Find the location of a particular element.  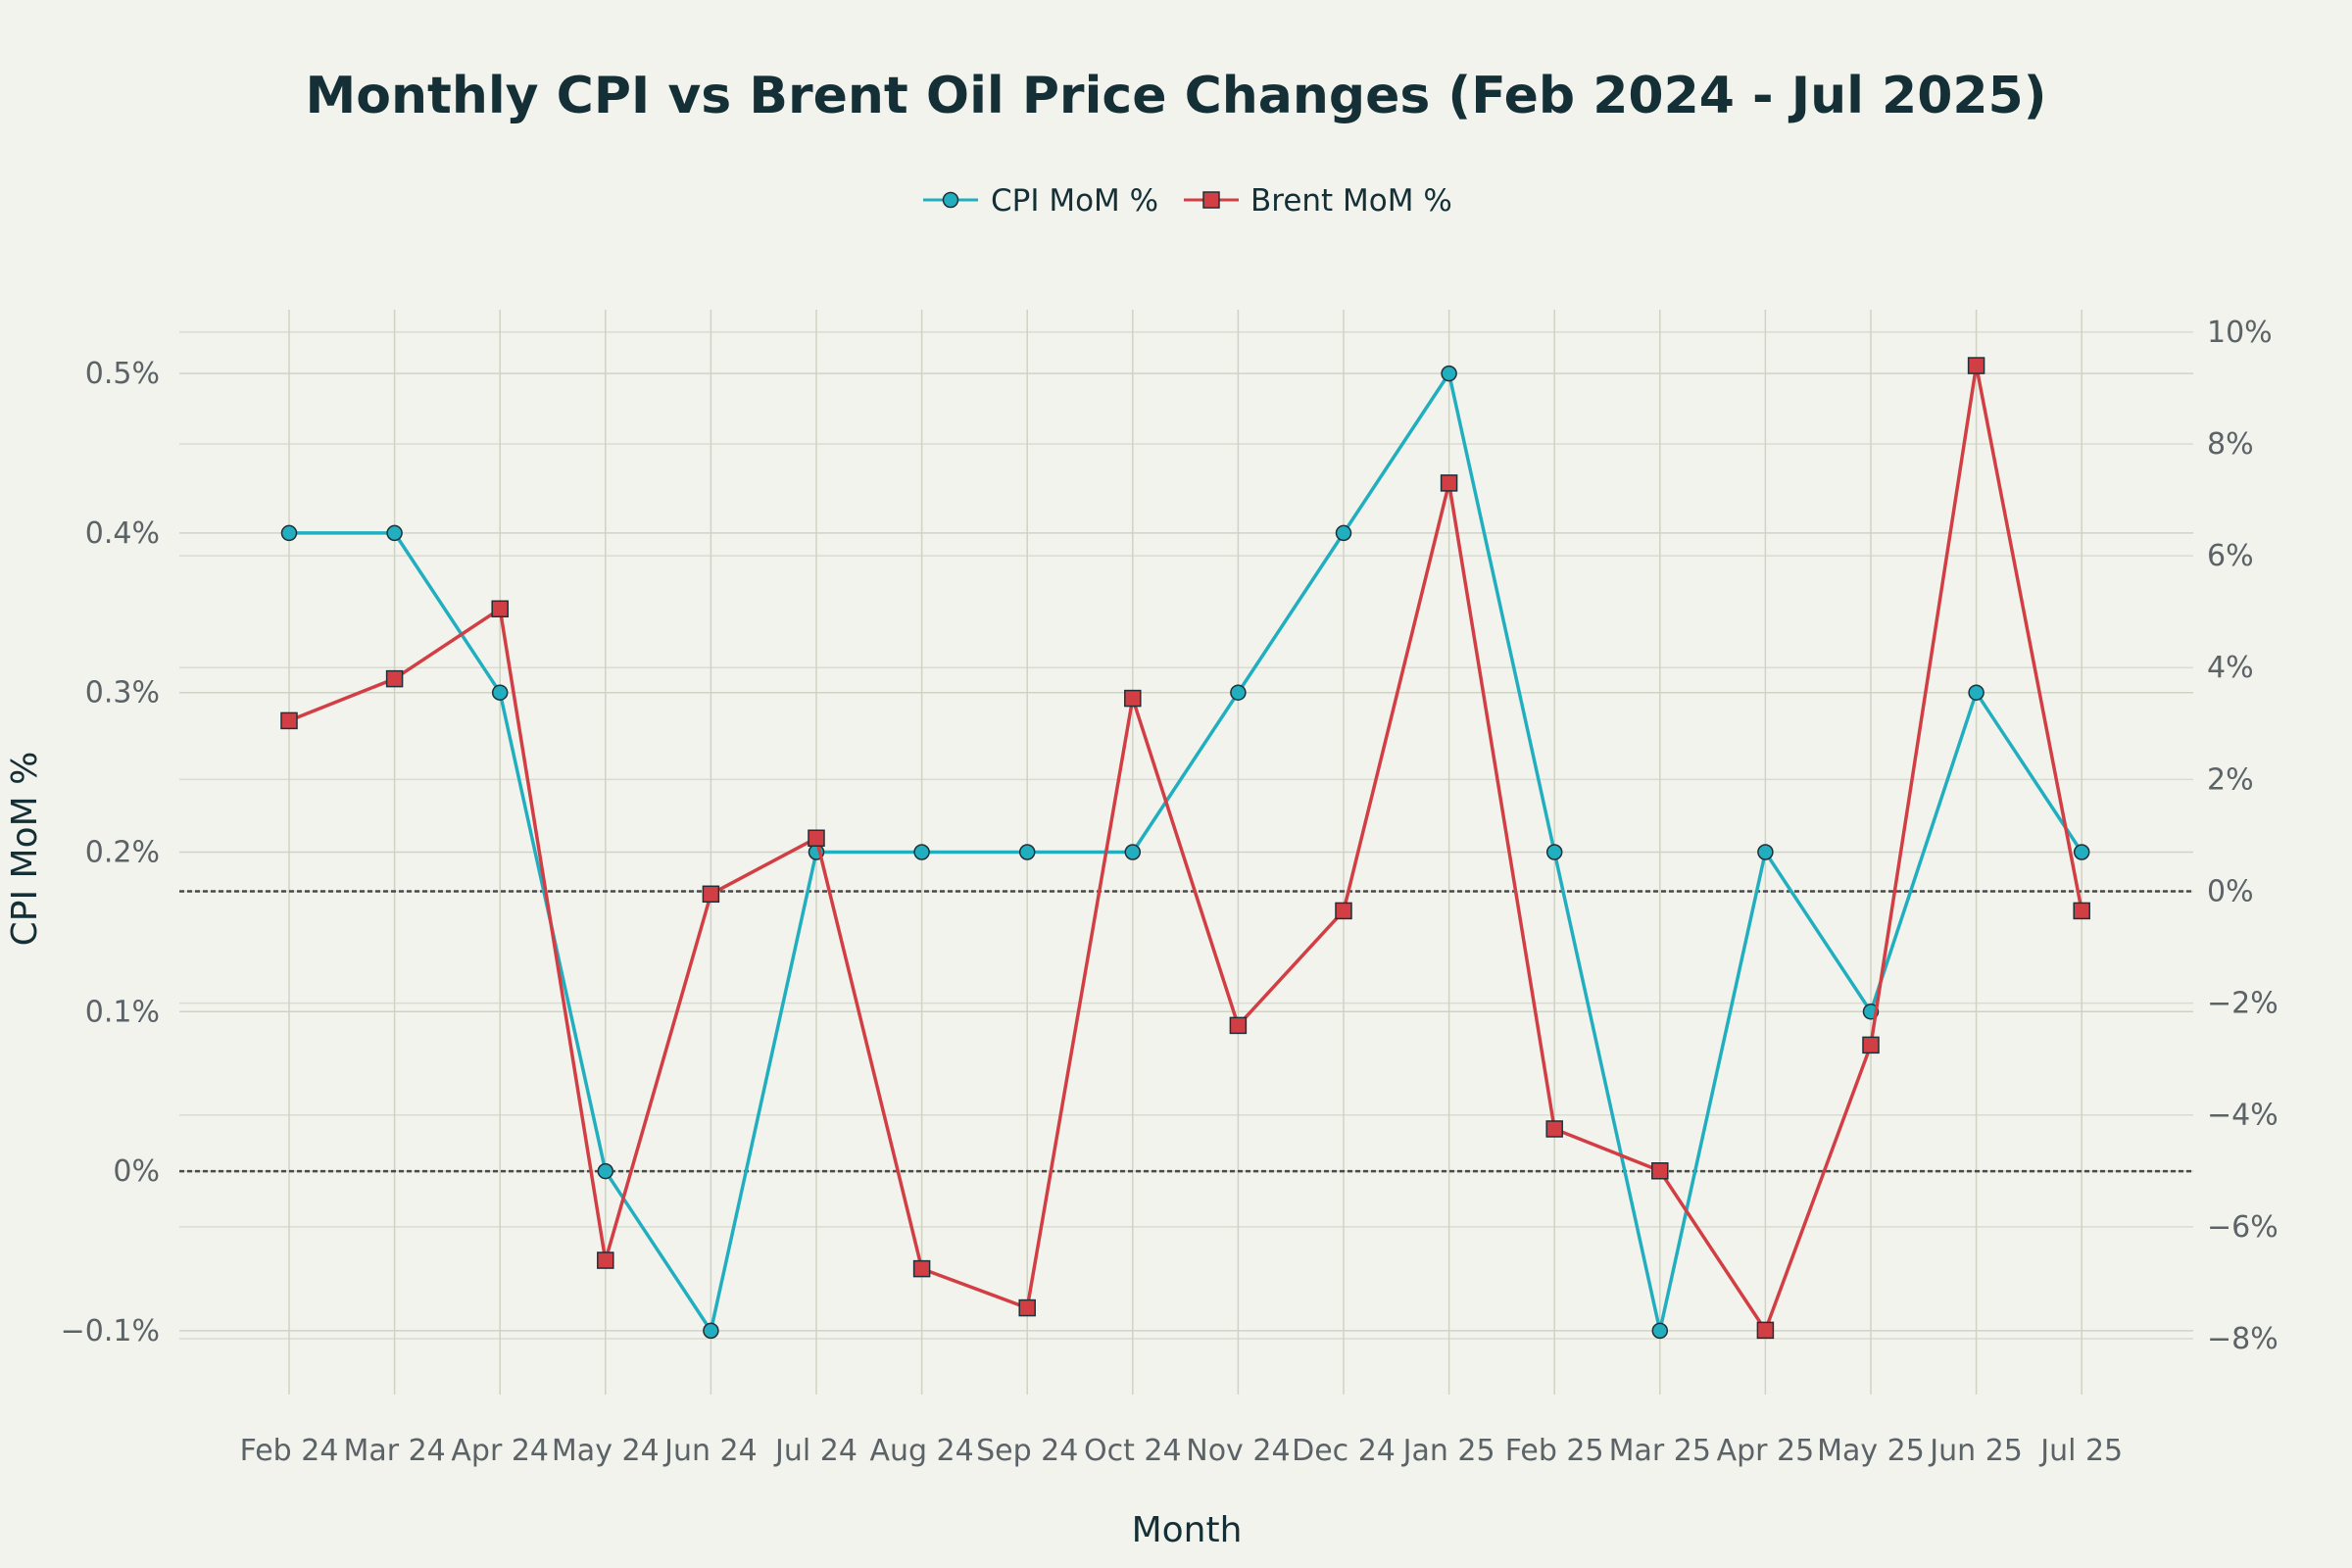

x-axis-title: Month is located at coordinates (1187, 1530).